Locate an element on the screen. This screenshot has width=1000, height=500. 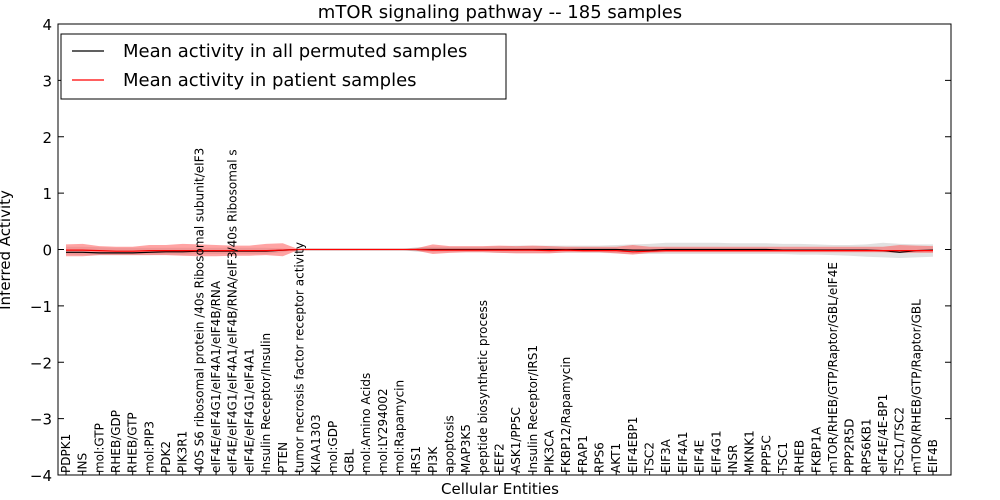
x-tick-label: ASK1/PP5C is located at coordinates (516, 440).